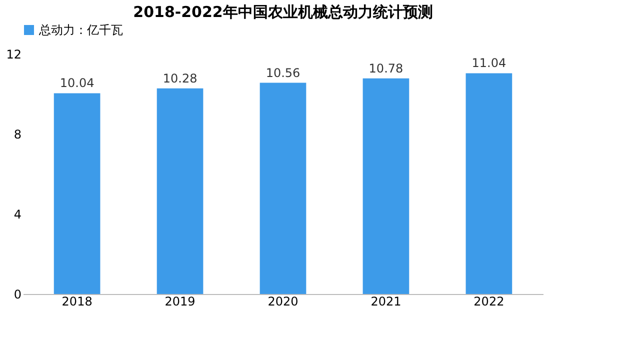  Describe the element at coordinates (386, 301) in the screenshot. I see `x-tick-label: 2021` at that location.